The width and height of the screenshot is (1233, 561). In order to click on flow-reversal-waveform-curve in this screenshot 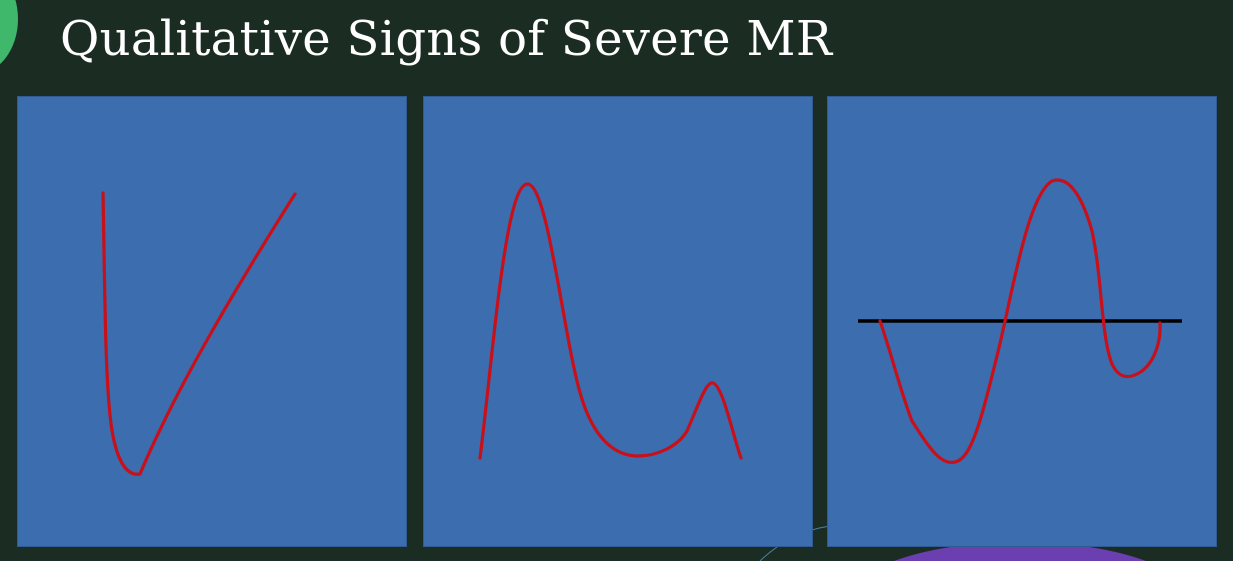, I will do `click(1020, 321)`.